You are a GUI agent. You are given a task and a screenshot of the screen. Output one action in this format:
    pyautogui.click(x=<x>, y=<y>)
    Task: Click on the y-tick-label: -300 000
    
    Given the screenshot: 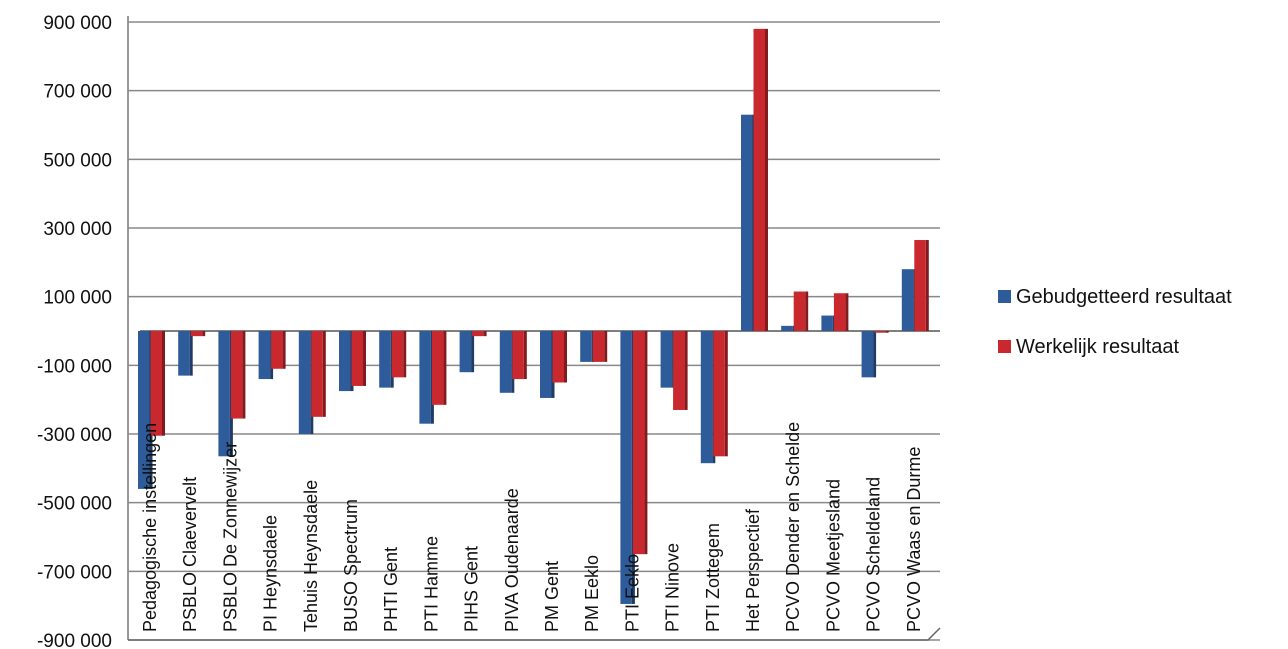 What is the action you would take?
    pyautogui.click(x=74, y=435)
    